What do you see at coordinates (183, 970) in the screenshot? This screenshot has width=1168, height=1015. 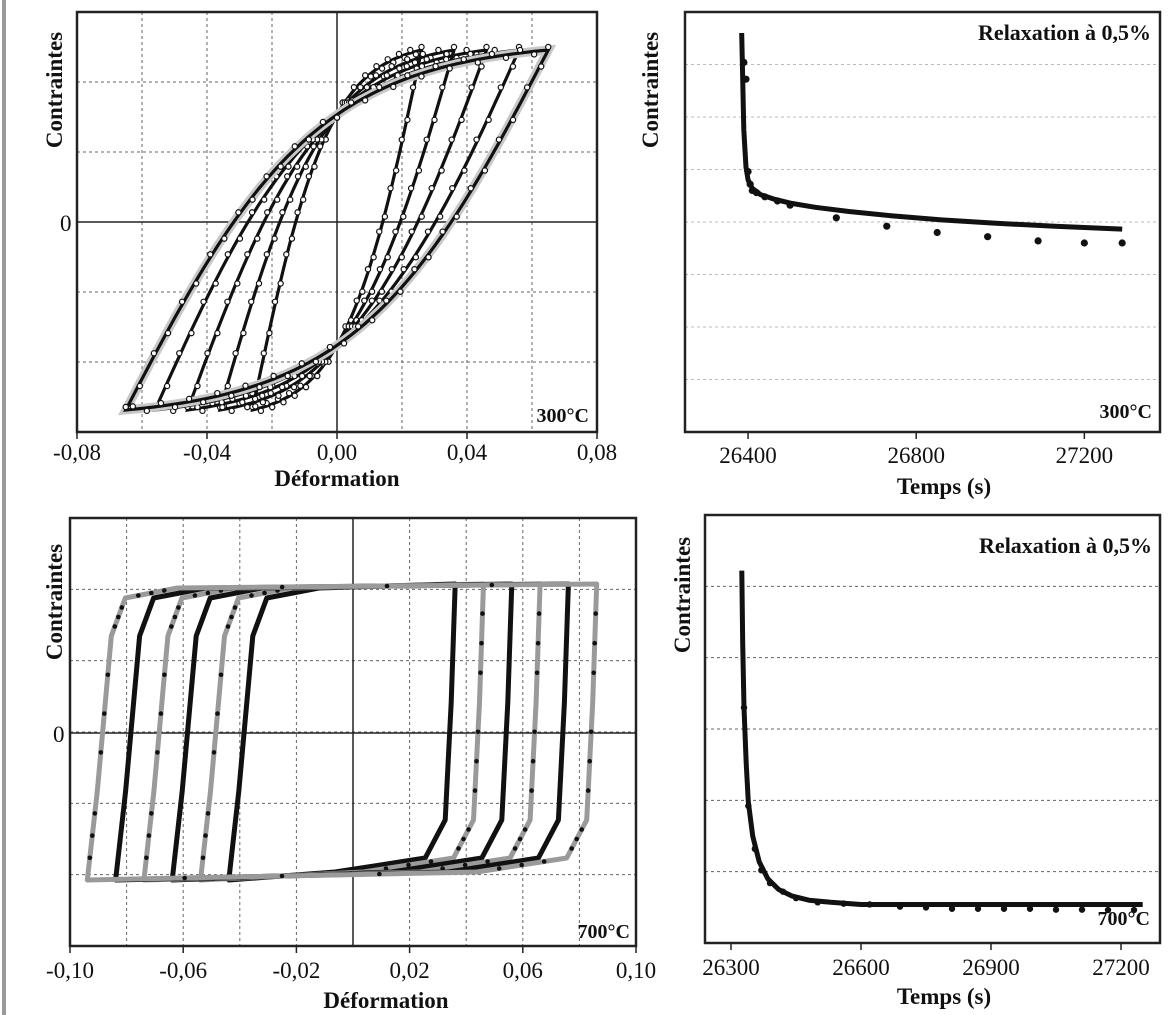 I see `x-tick-label: -0,06` at bounding box center [183, 970].